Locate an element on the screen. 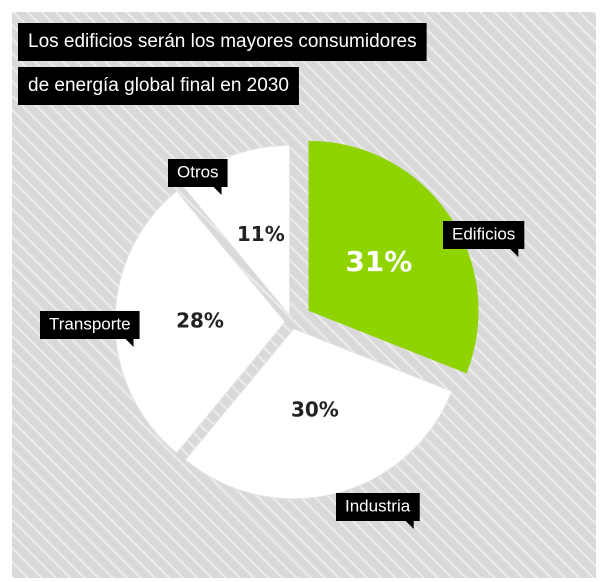 The width and height of the screenshot is (605, 582). category-label: Transporte is located at coordinates (90, 323).